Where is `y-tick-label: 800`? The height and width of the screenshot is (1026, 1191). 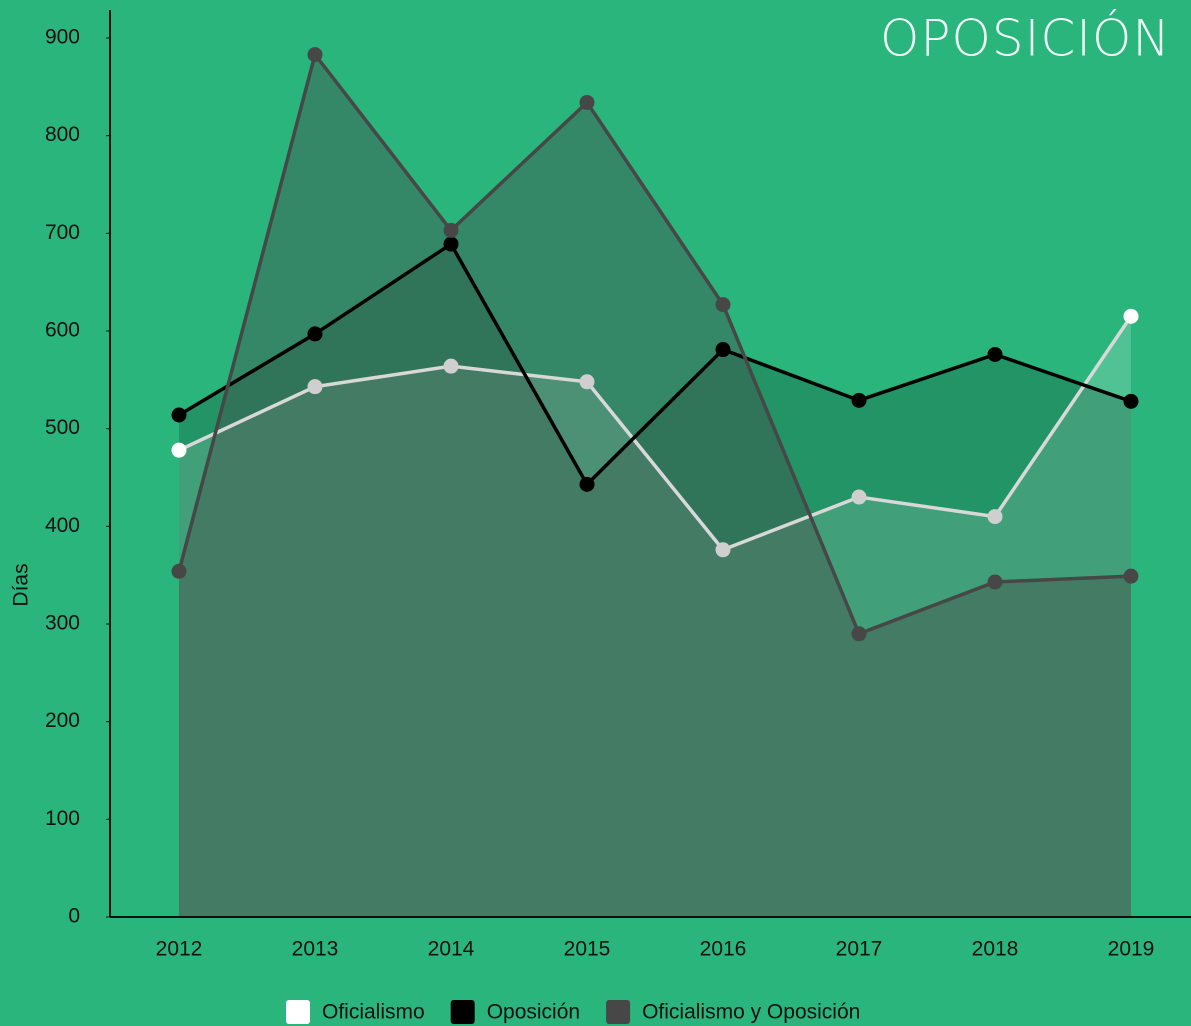 y-tick-label: 800 is located at coordinates (62, 134).